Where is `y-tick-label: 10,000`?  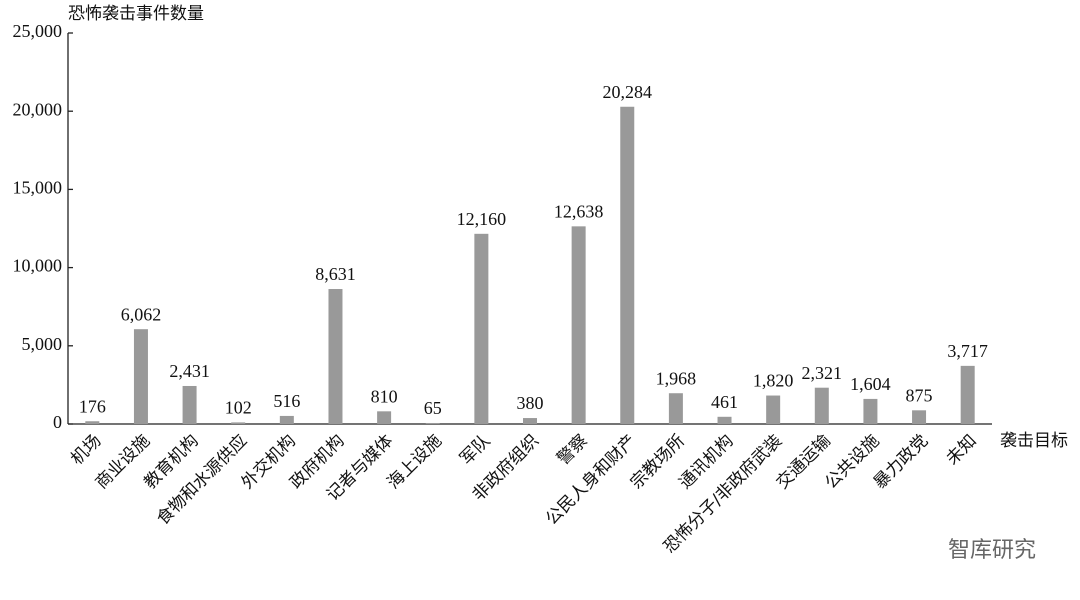 y-tick-label: 10,000 is located at coordinates (38, 266).